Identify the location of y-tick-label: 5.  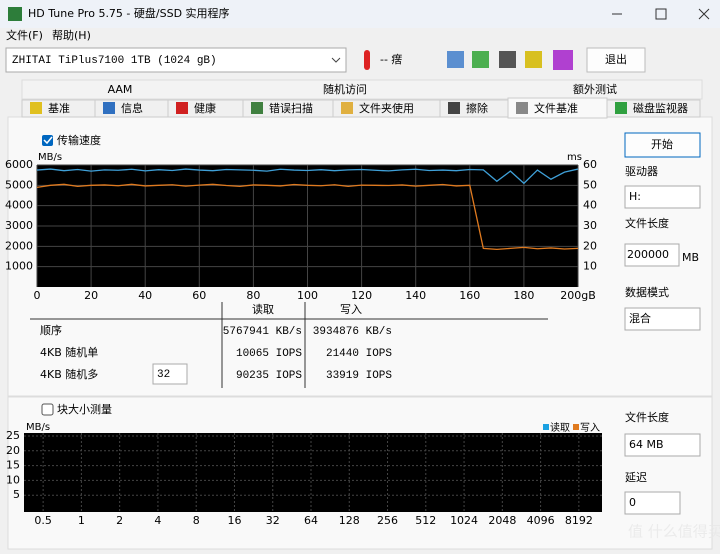
(16, 494).